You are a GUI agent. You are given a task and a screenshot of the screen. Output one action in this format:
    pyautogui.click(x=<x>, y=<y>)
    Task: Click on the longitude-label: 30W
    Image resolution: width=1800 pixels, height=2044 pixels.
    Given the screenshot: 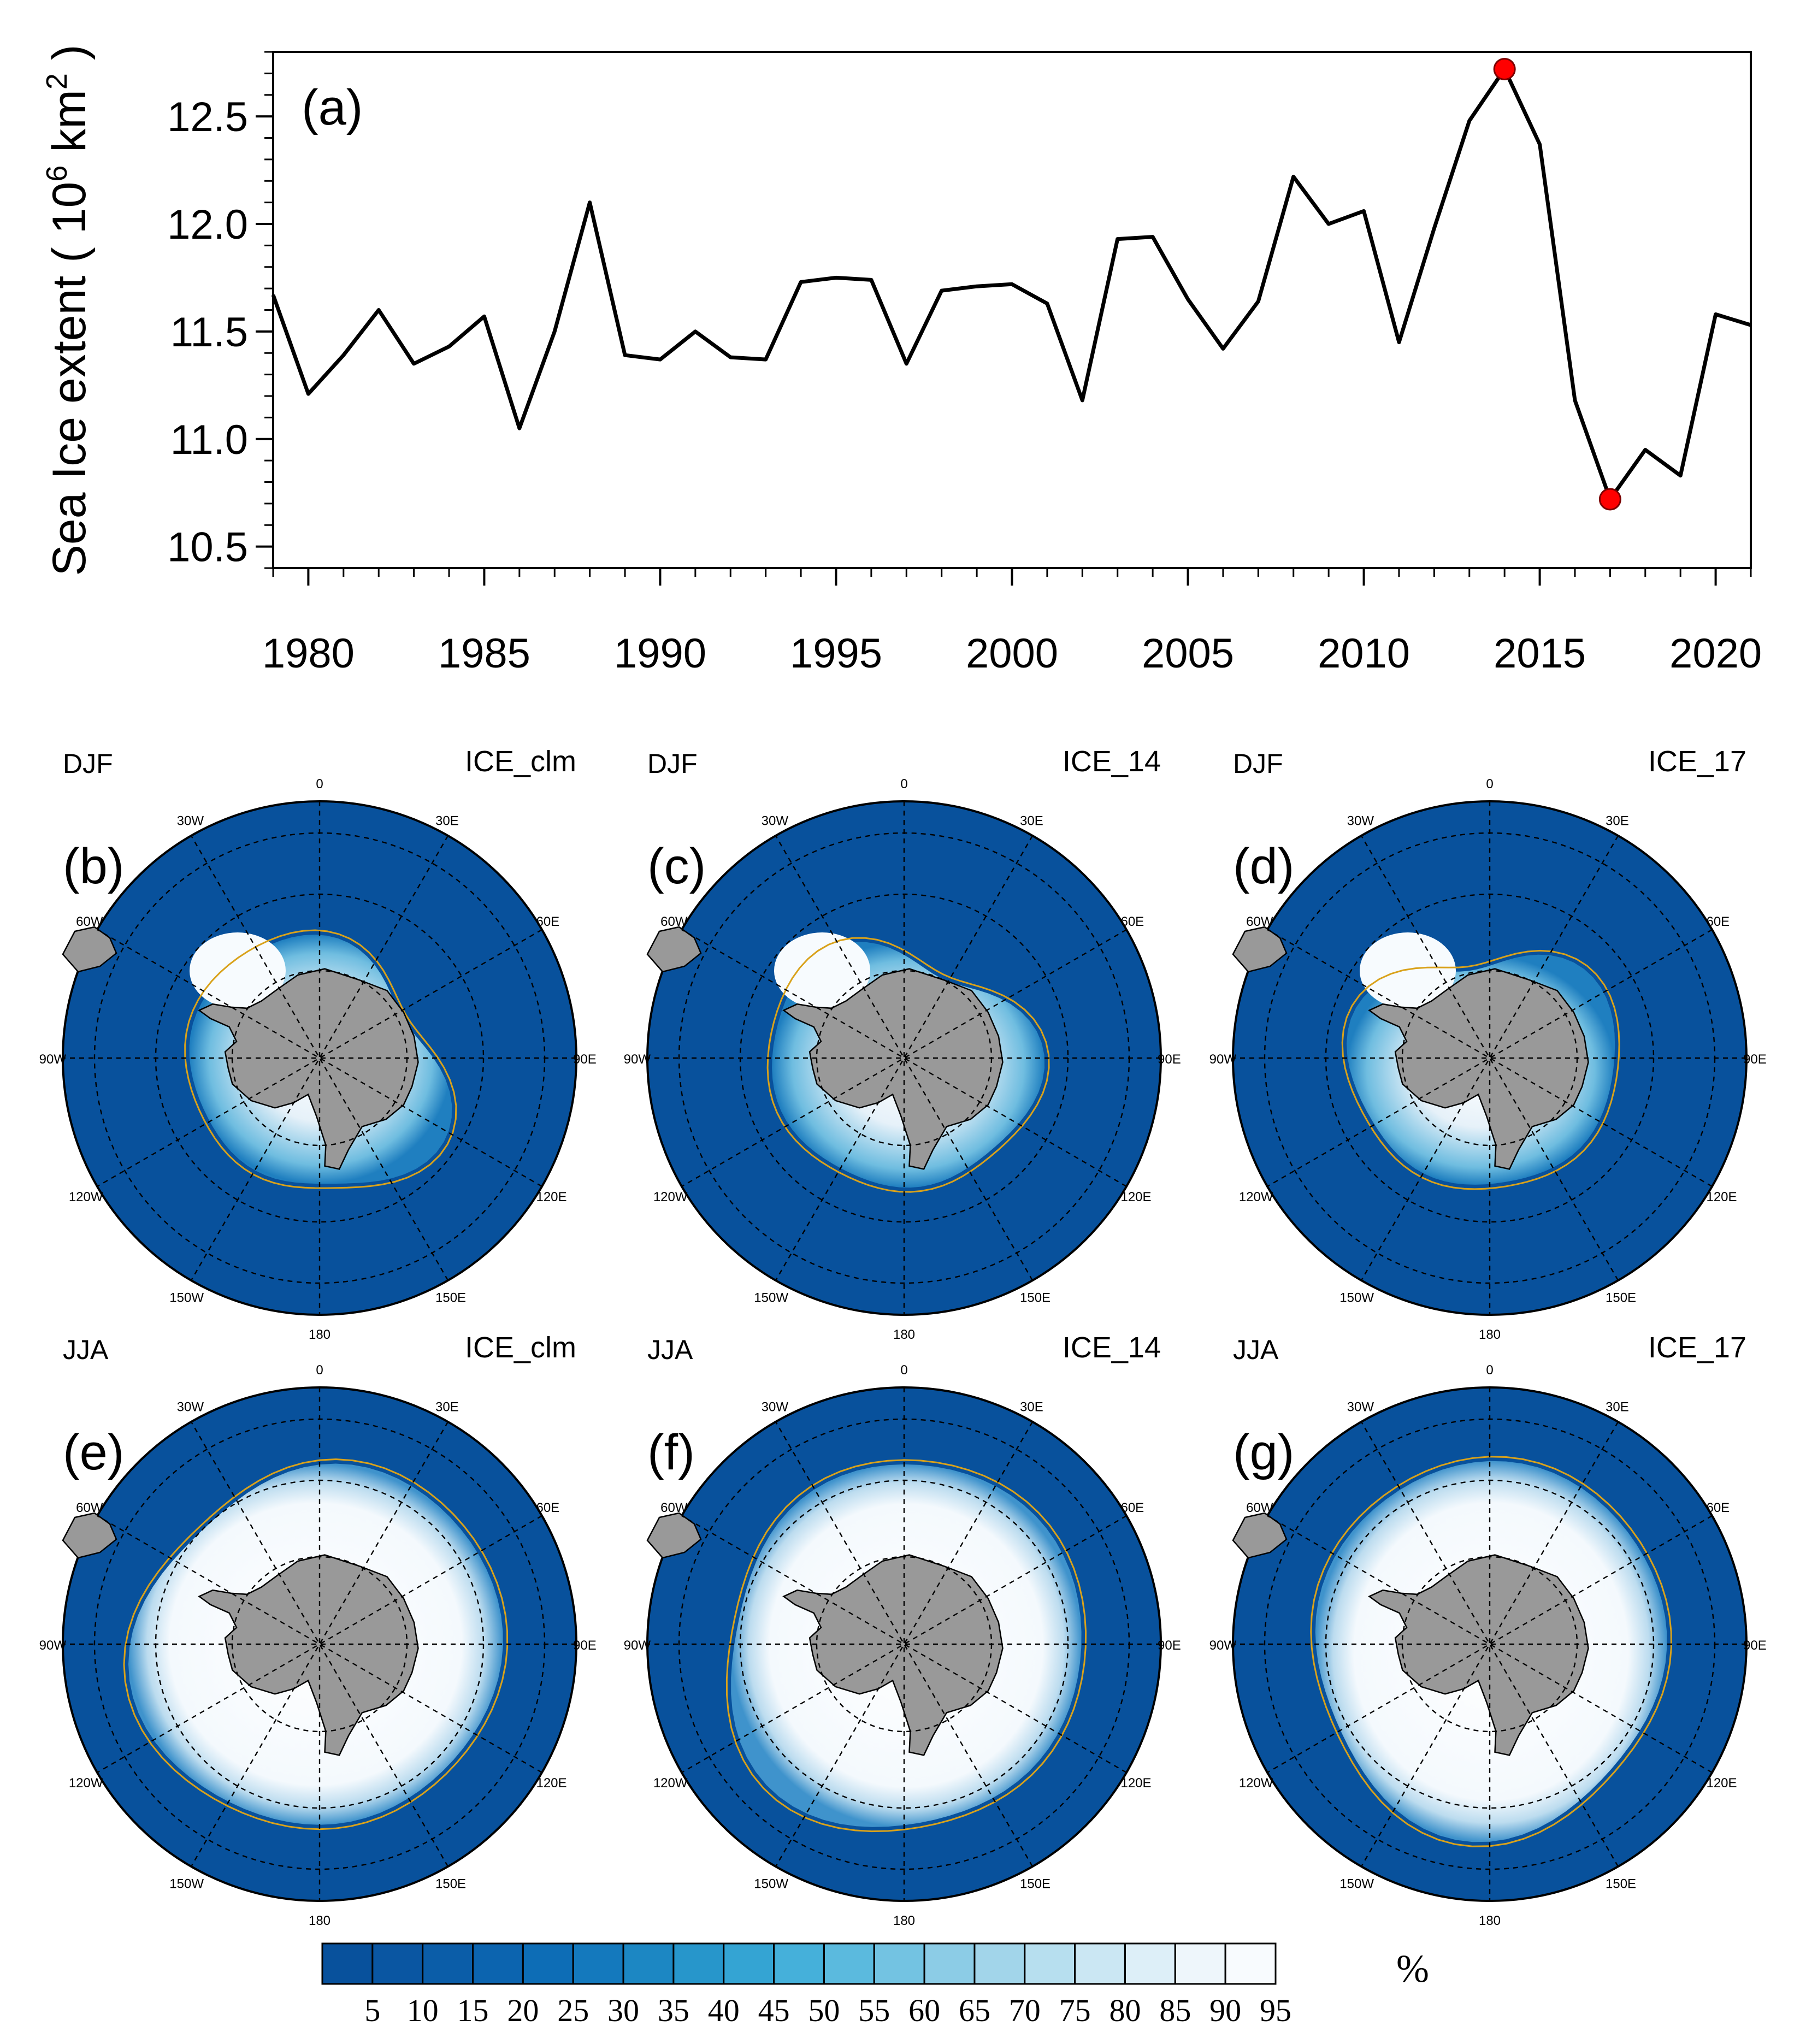 What is the action you would take?
    pyautogui.click(x=775, y=821)
    